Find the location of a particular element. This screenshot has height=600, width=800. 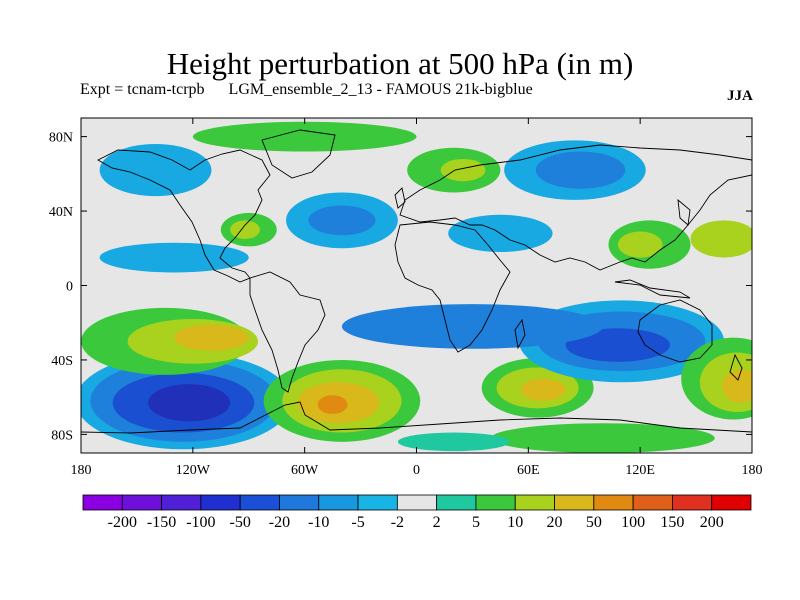

contour-region-arctic-green is located at coordinates (304, 136).